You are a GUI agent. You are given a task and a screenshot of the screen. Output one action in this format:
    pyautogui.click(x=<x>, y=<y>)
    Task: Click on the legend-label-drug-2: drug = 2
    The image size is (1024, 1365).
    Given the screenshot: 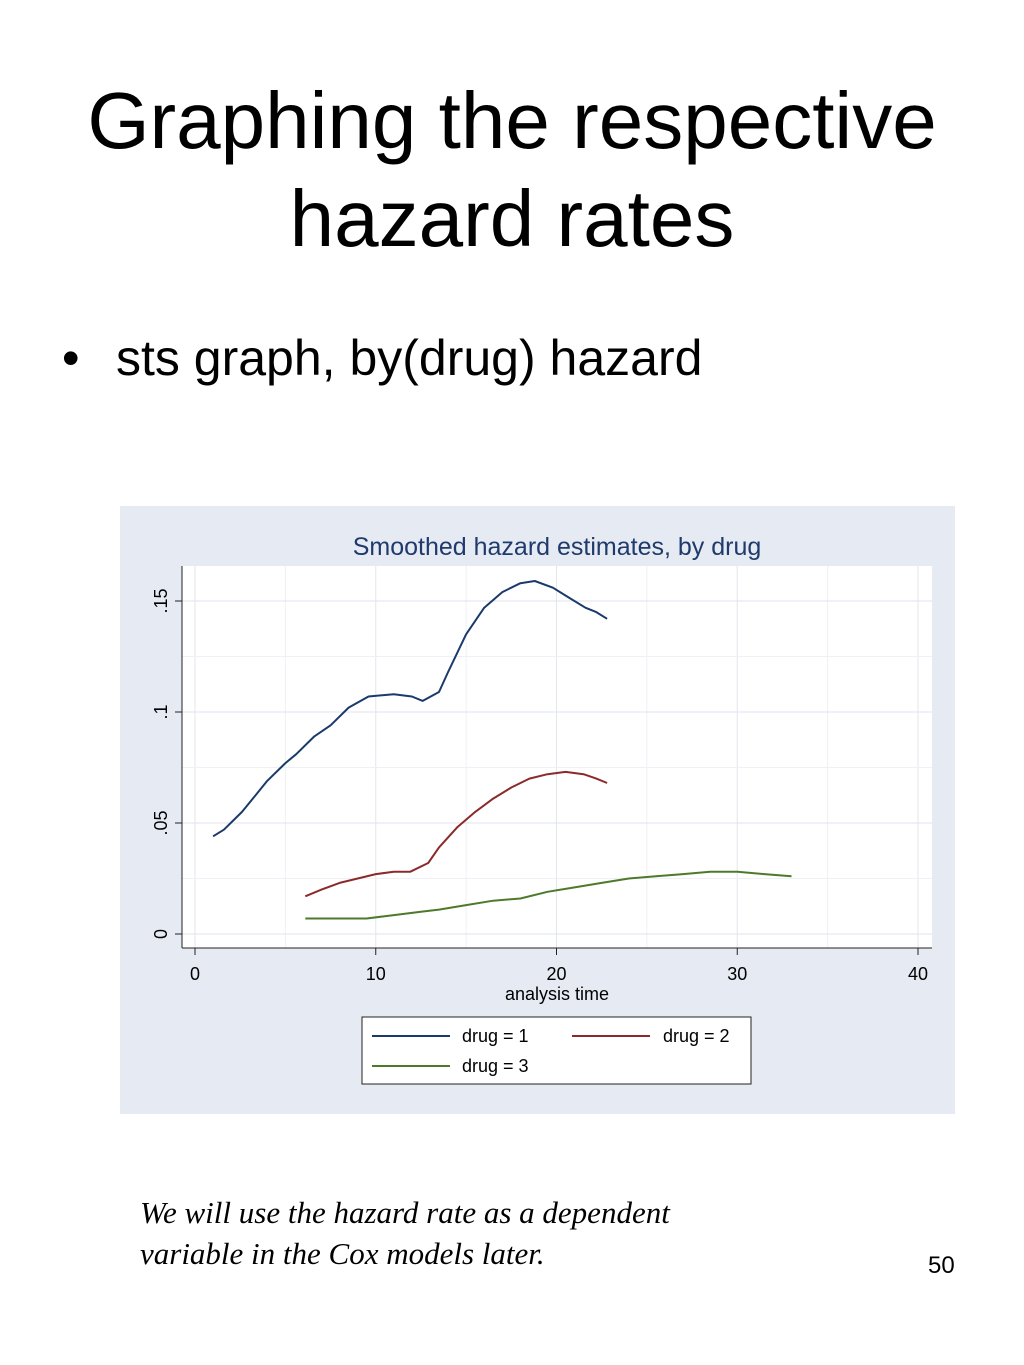 What is the action you would take?
    pyautogui.click(x=696, y=1036)
    